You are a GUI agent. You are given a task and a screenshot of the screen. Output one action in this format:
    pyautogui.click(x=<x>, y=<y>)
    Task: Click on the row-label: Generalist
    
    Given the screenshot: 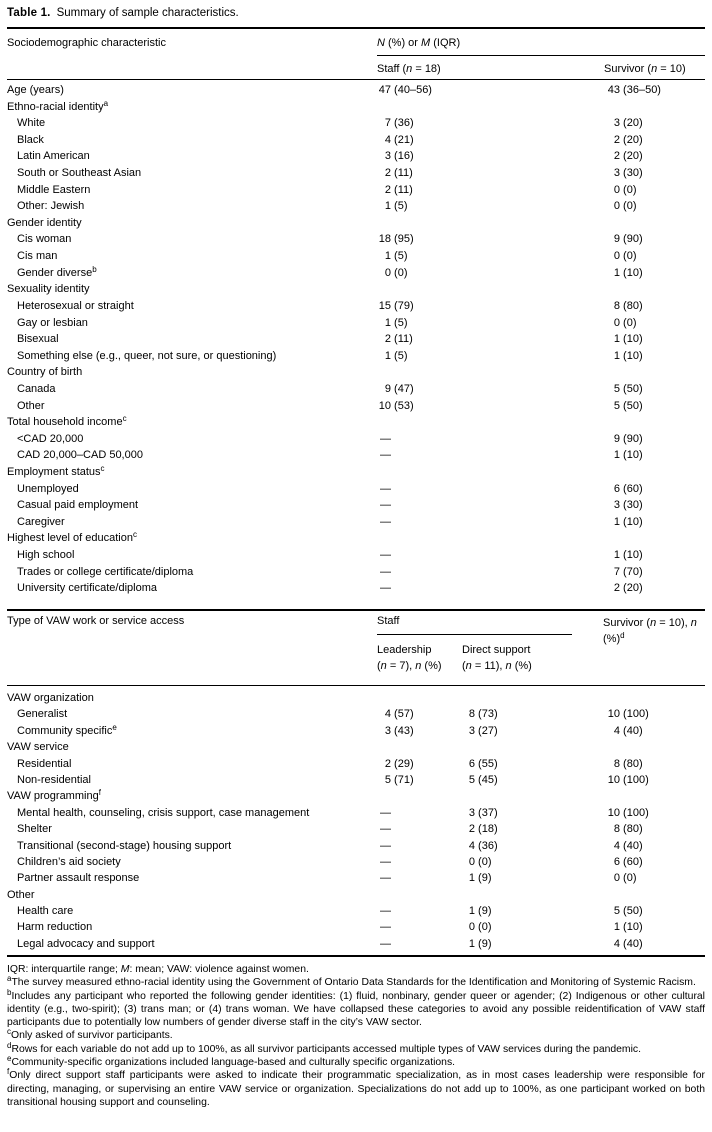 What is the action you would take?
    pyautogui.click(x=42, y=714)
    